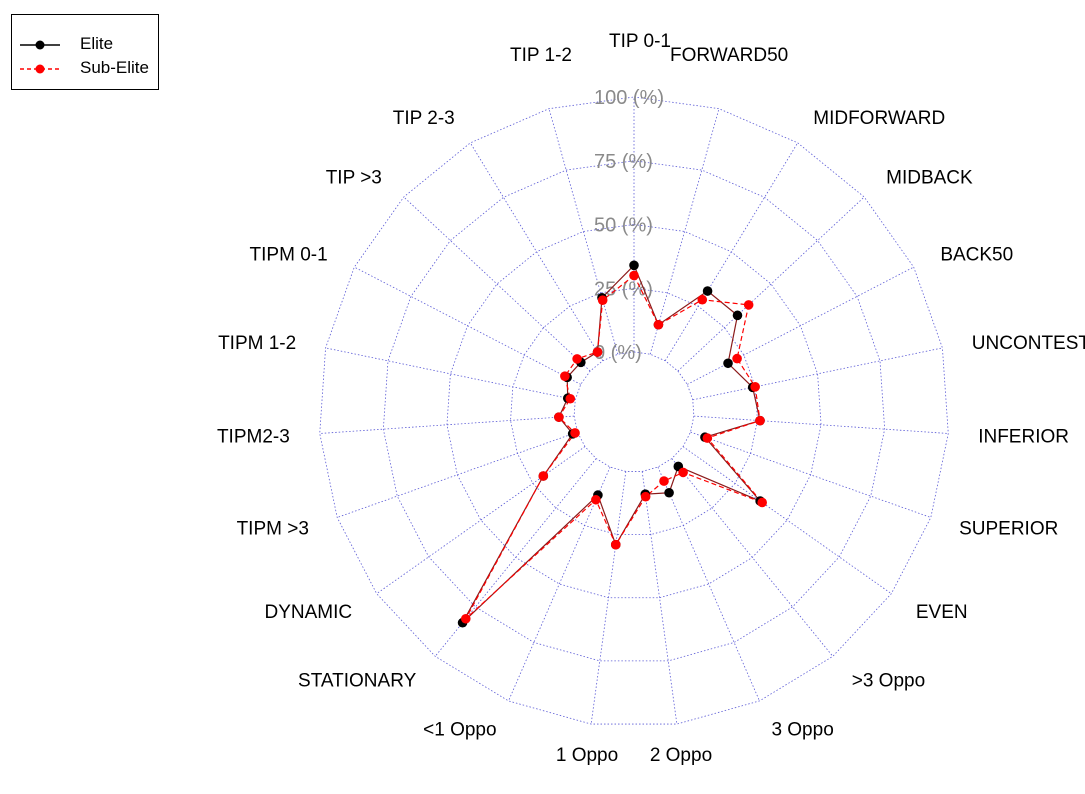 This screenshot has width=1085, height=794. Describe the element at coordinates (879, 118) in the screenshot. I see `axis-label: MIDFORWARD` at that location.